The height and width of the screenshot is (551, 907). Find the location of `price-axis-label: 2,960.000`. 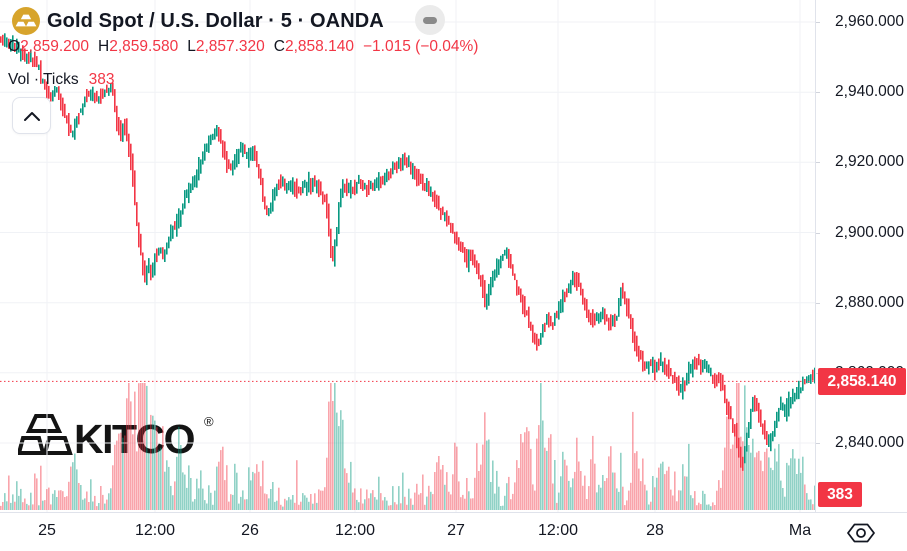

price-axis-label: 2,960.000 is located at coordinates (869, 21).